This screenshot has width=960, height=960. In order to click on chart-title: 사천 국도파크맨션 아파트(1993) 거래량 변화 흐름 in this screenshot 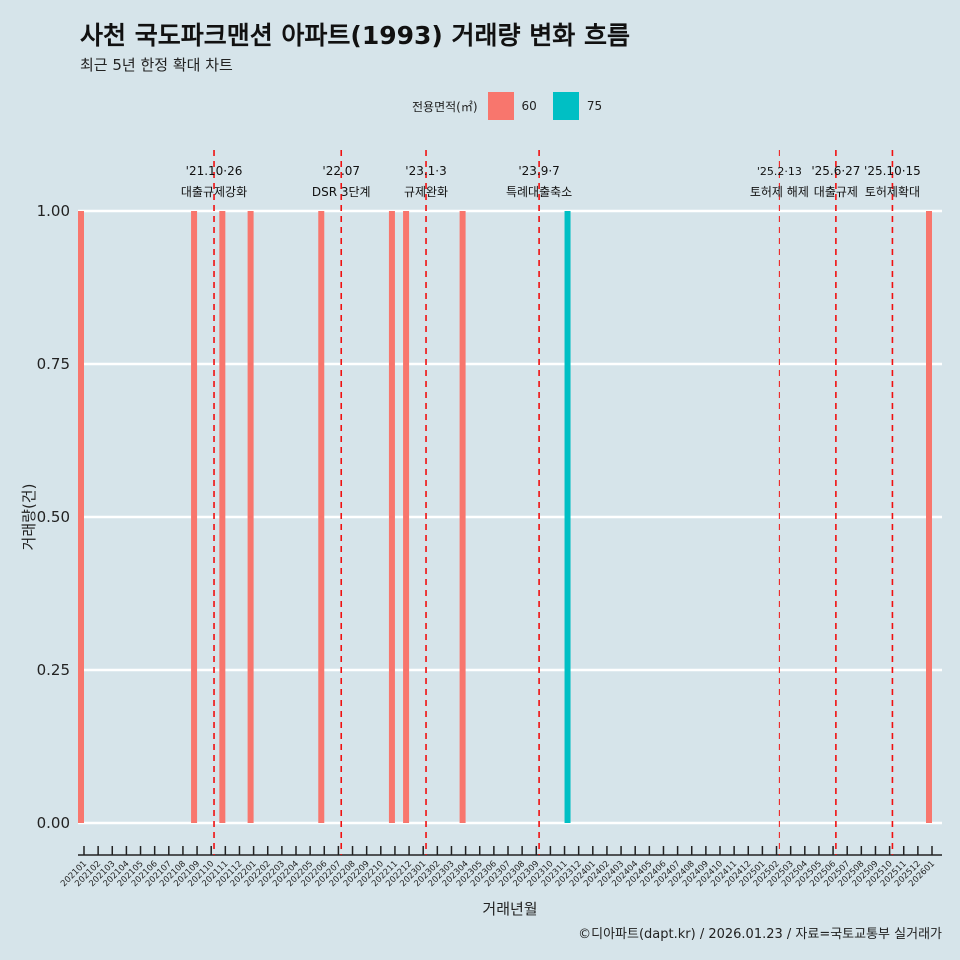, I will do `click(355, 35)`.